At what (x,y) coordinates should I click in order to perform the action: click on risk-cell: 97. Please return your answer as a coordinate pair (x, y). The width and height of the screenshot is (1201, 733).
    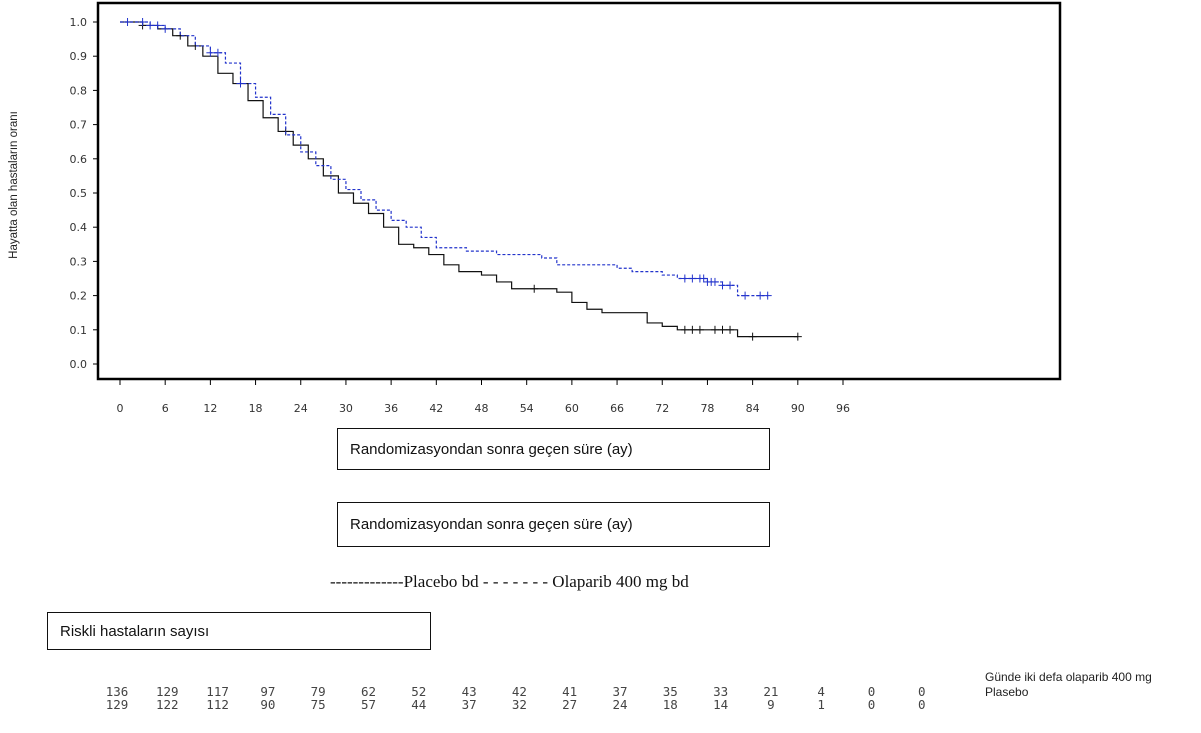
    Looking at the image, I should click on (268, 691).